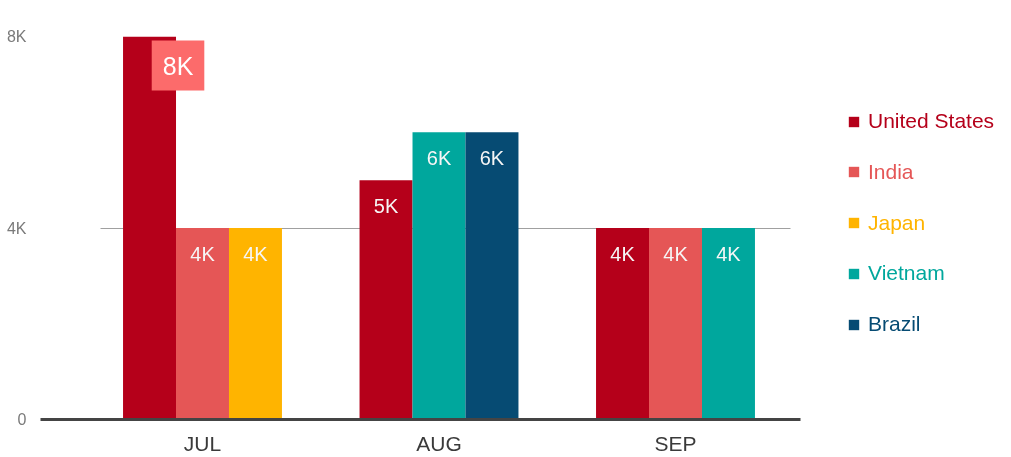 Image resolution: width=1011 pixels, height=457 pixels. What do you see at coordinates (16, 228) in the screenshot?
I see `y-tick-label: 4K` at bounding box center [16, 228].